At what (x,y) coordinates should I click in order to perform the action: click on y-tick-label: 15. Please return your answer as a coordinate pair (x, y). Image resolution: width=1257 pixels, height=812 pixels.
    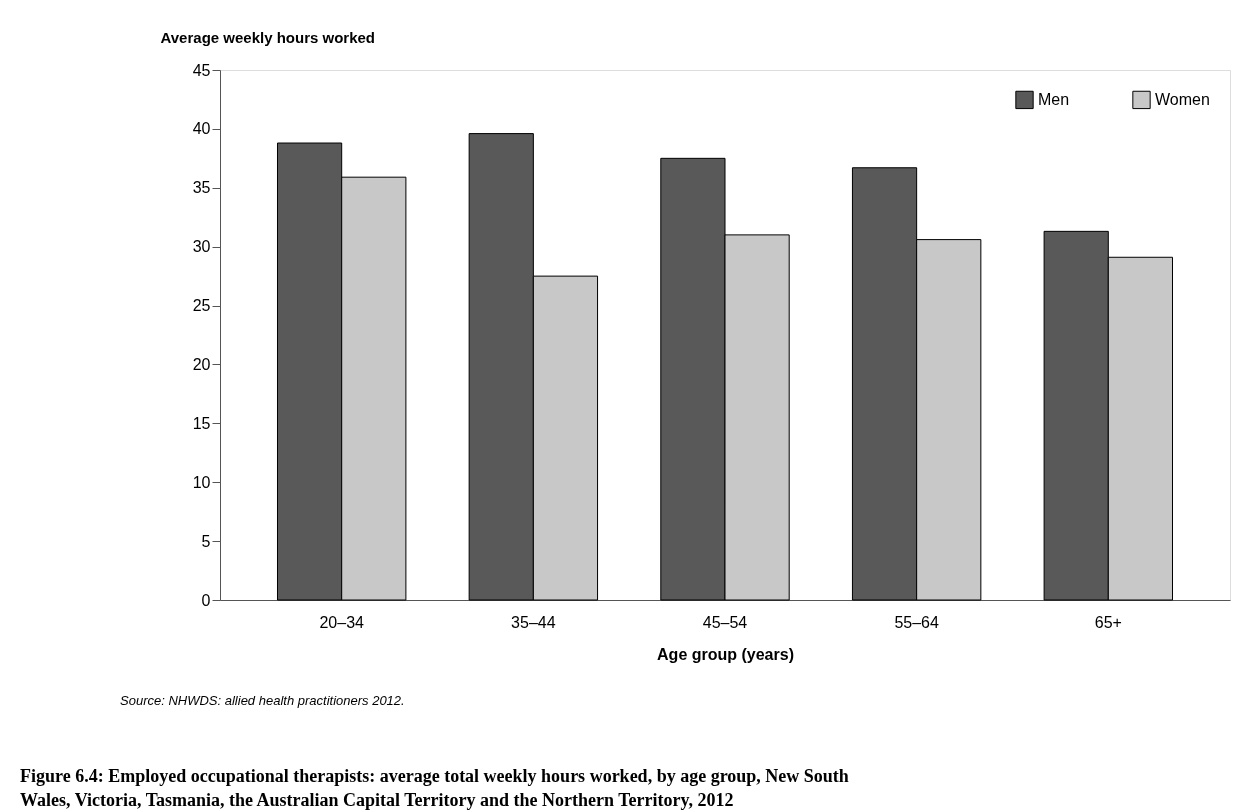
    Looking at the image, I should click on (201, 423).